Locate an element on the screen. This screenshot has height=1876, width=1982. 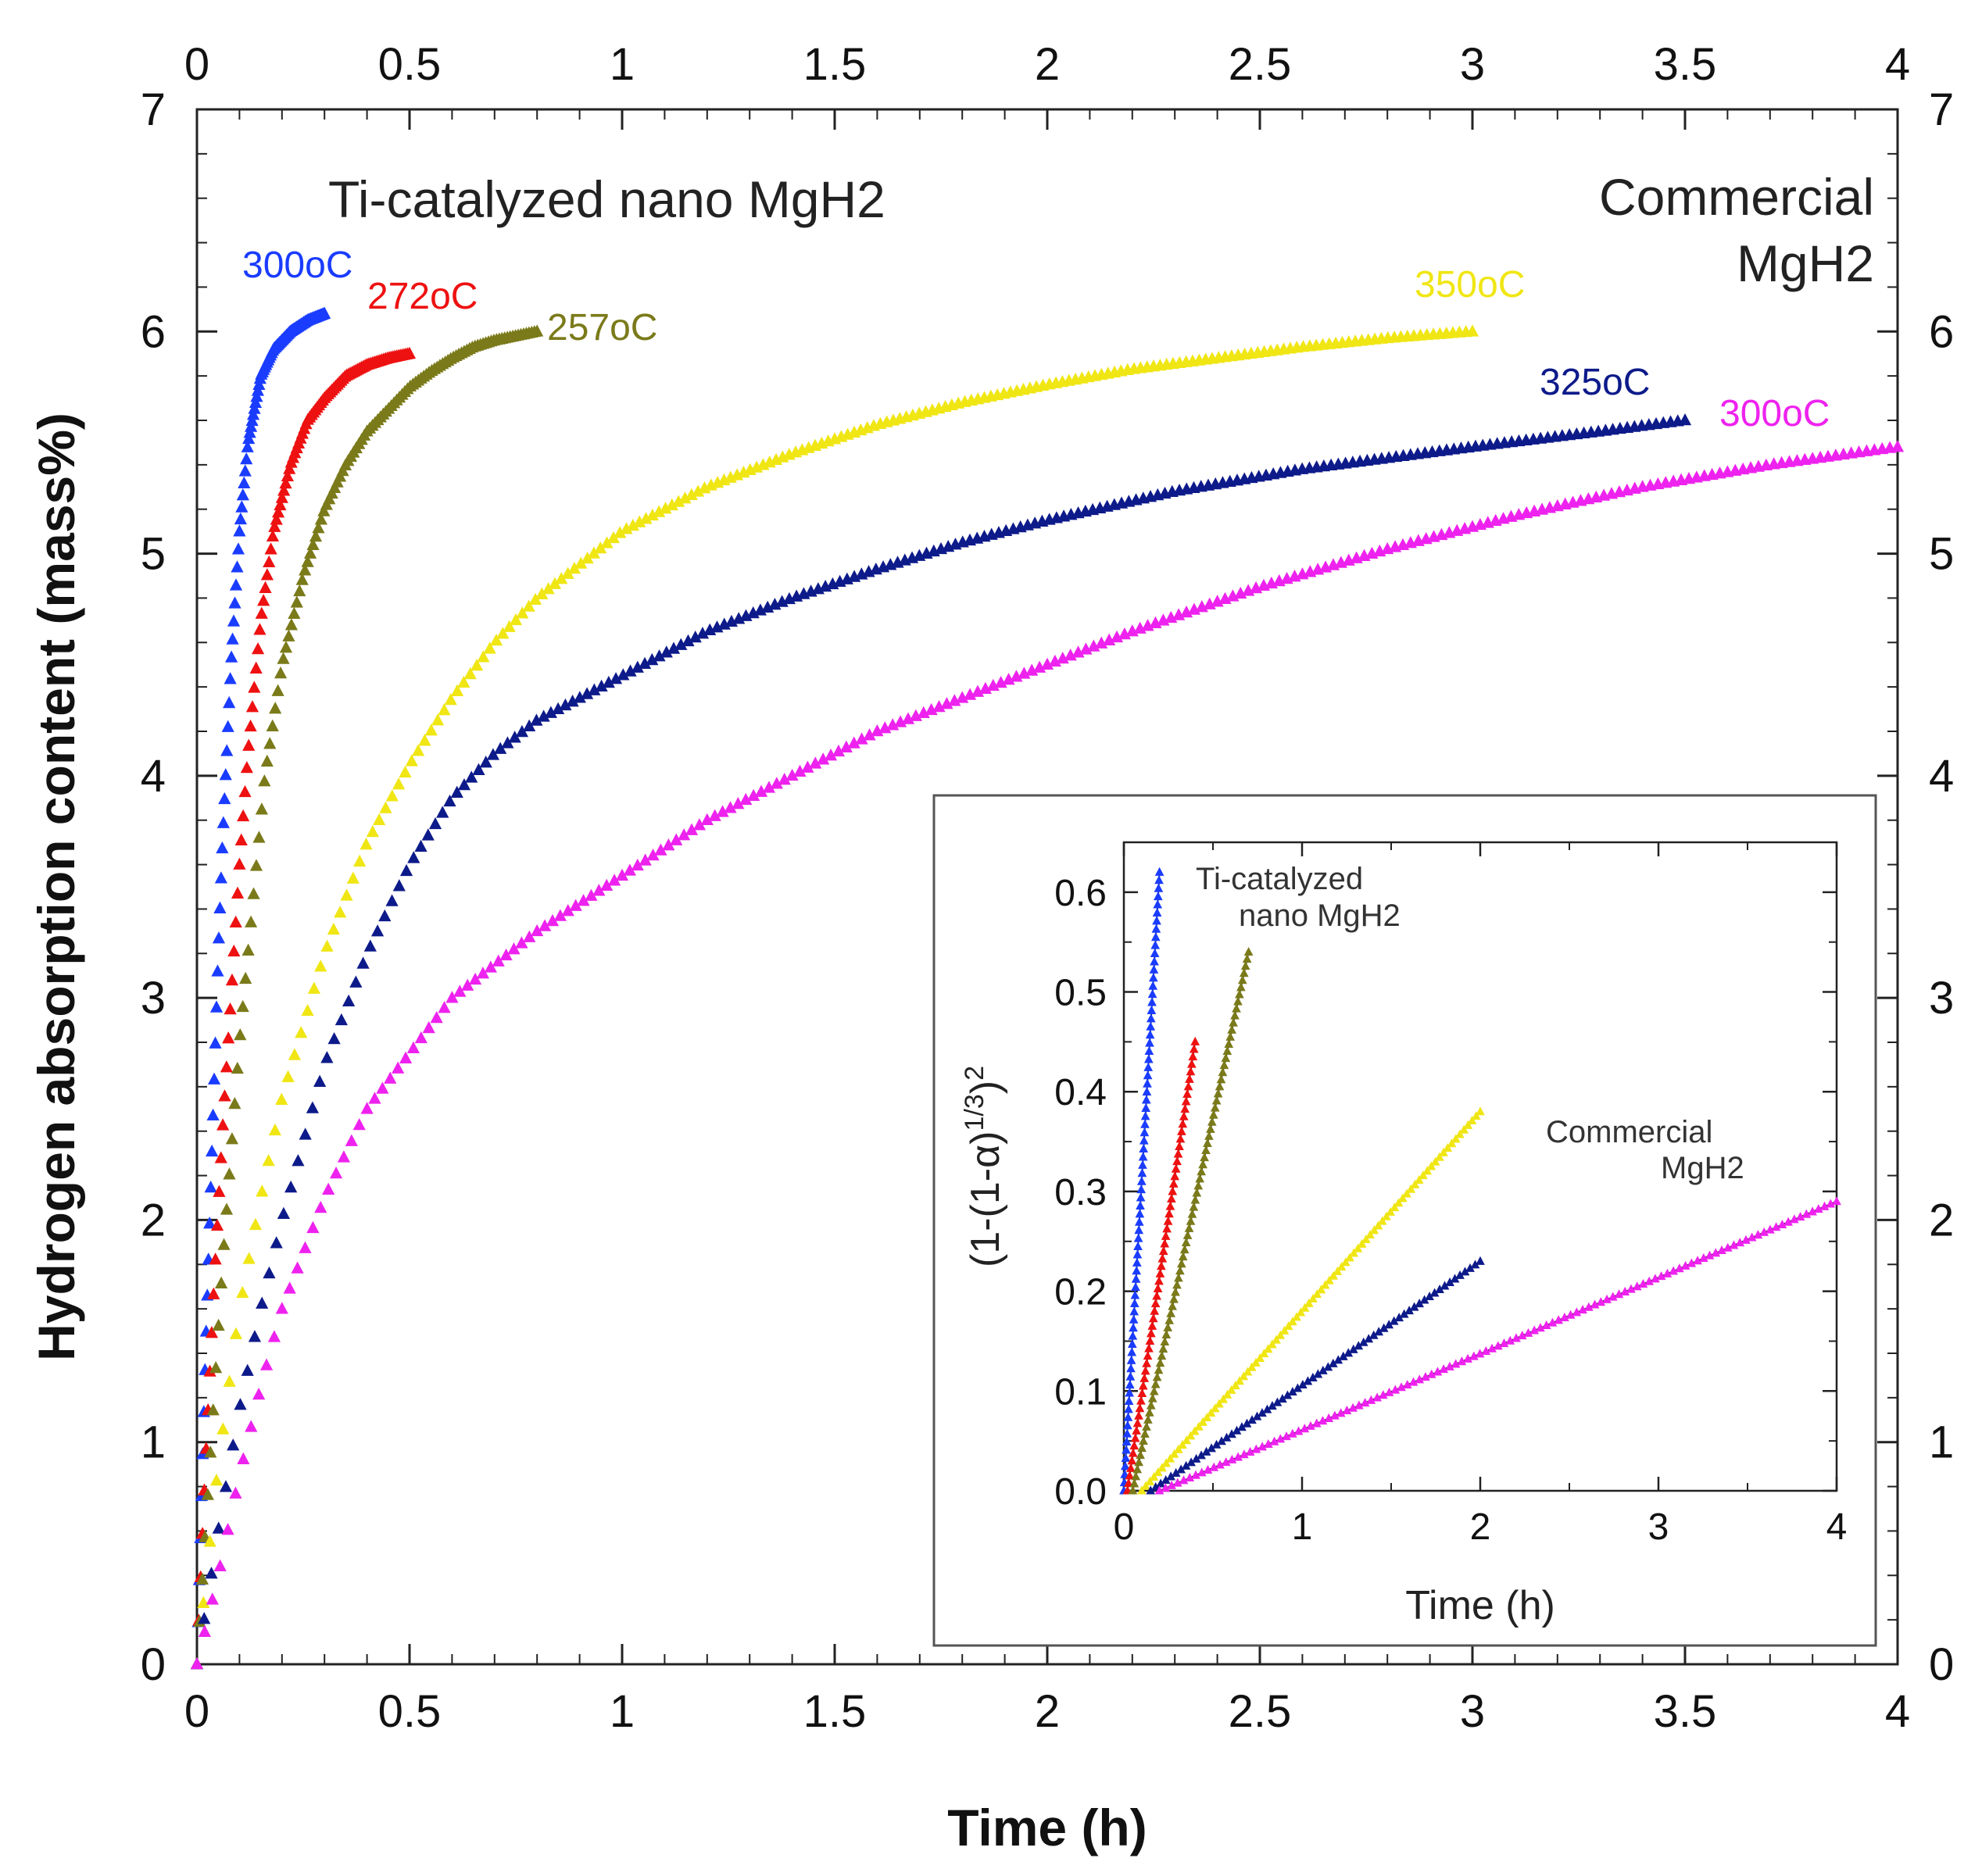
right-y-tick-label: 0 is located at coordinates (1941, 1665).